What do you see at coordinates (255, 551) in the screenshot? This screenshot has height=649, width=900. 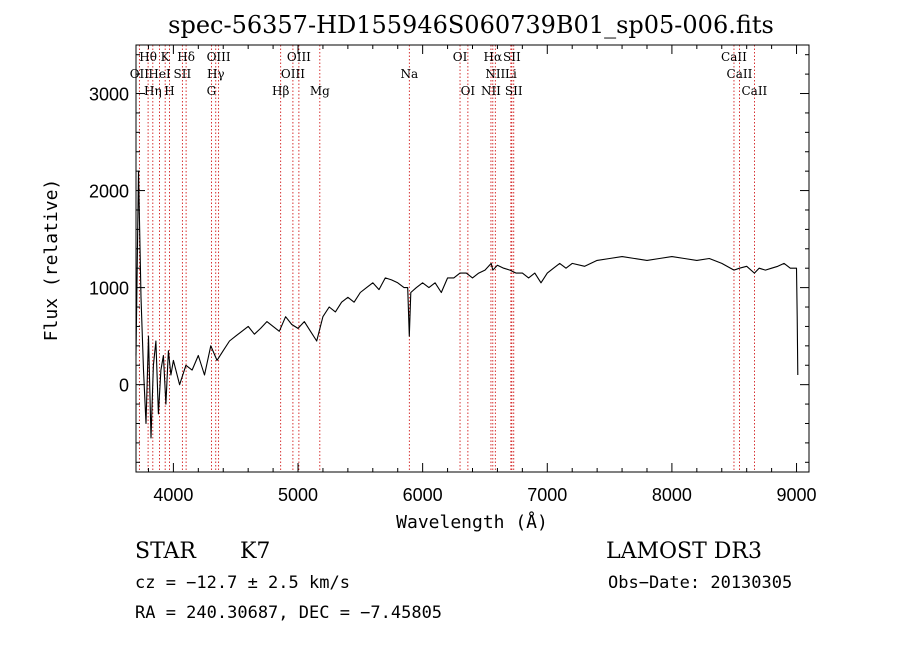 I see `spectral-subclass: K7` at bounding box center [255, 551].